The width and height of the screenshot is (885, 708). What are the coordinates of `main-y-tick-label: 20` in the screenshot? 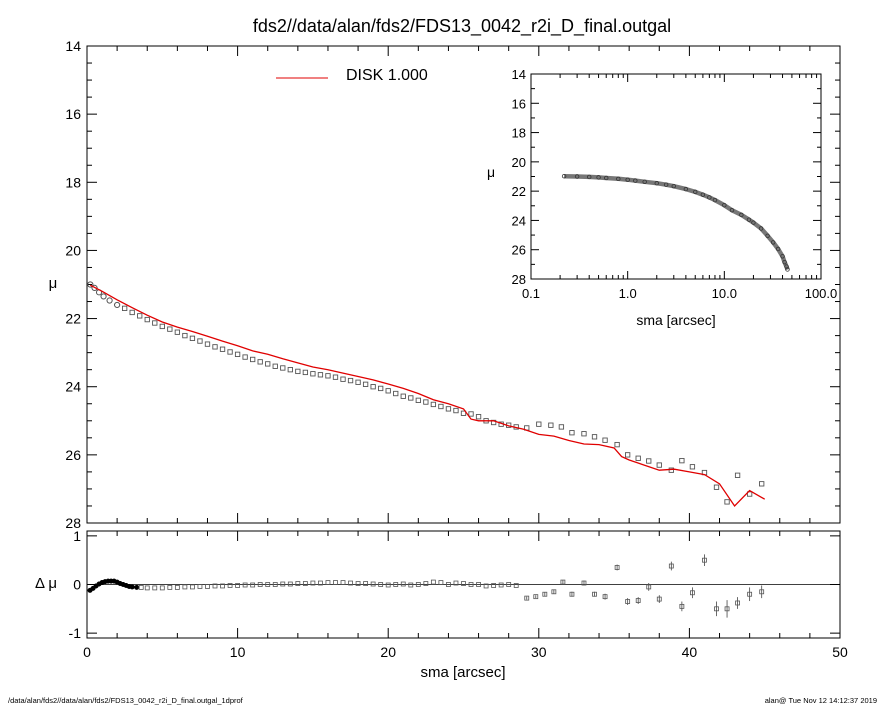 It's located at (73, 250).